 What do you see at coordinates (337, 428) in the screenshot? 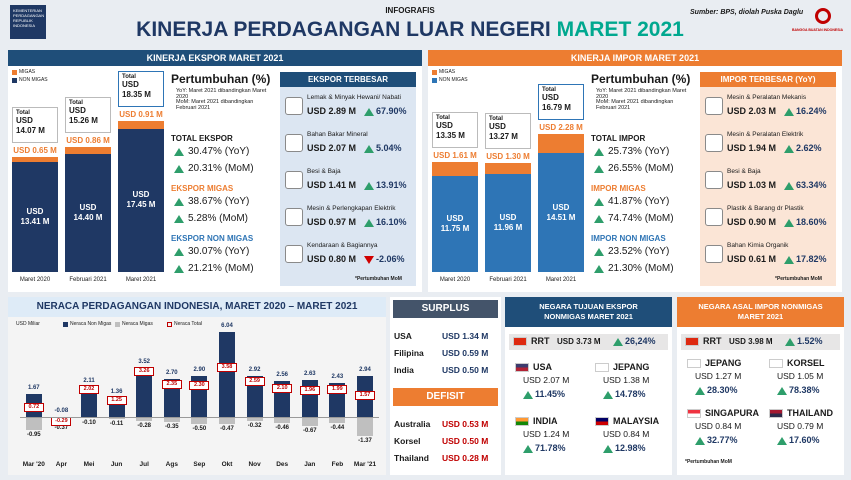
I see `bar-label: -0.44` at bounding box center [337, 428].